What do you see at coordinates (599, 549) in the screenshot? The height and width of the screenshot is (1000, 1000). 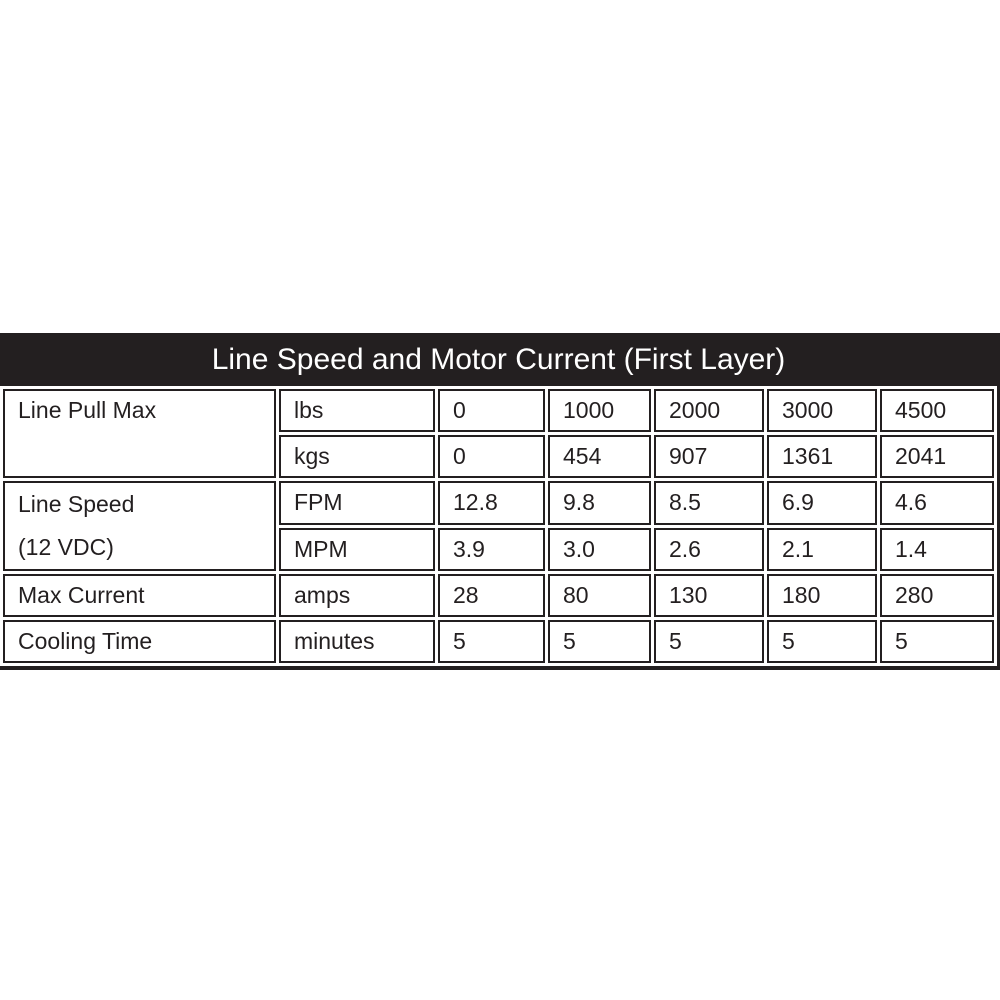 I see `value-cell: 3.0` at bounding box center [599, 549].